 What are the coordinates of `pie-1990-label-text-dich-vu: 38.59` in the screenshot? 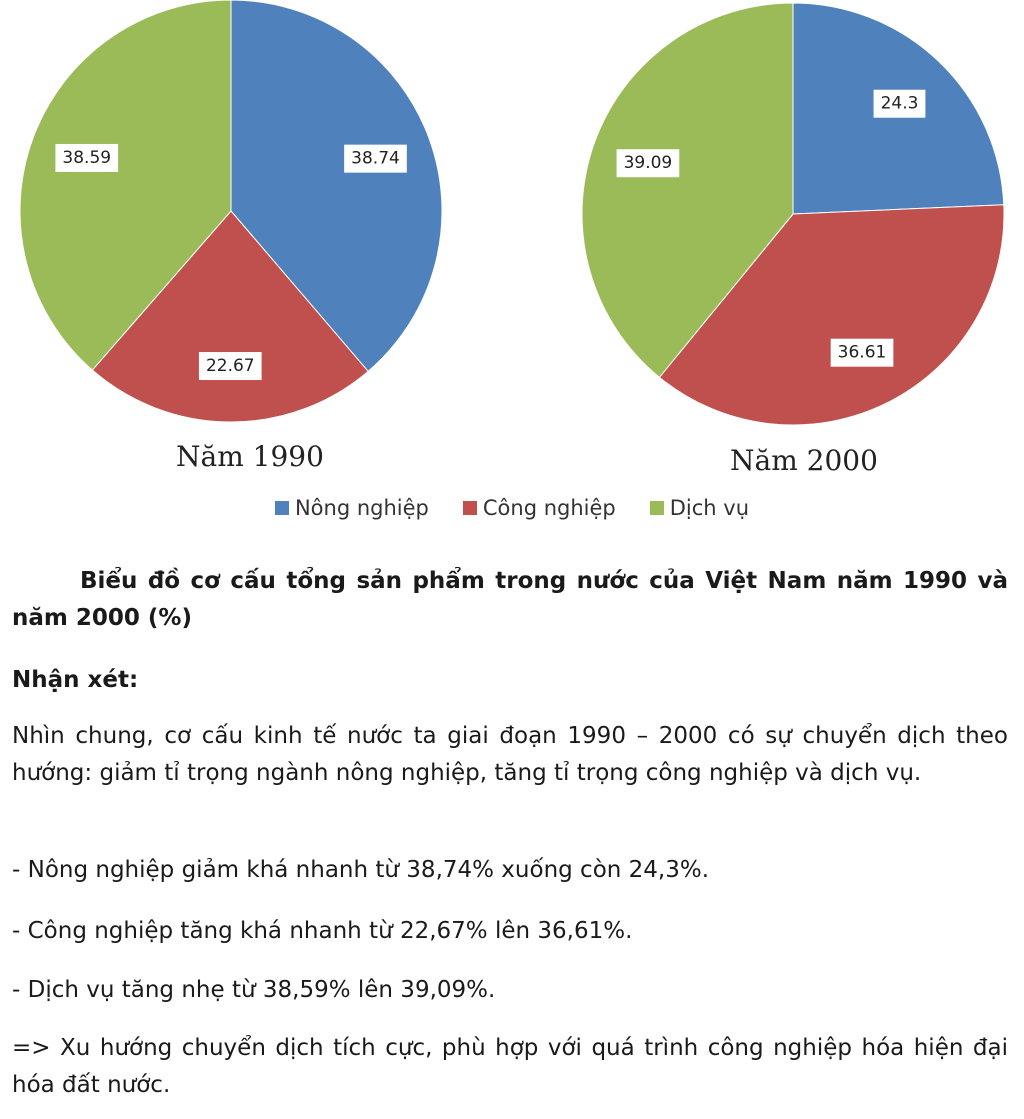 It's located at (86, 158).